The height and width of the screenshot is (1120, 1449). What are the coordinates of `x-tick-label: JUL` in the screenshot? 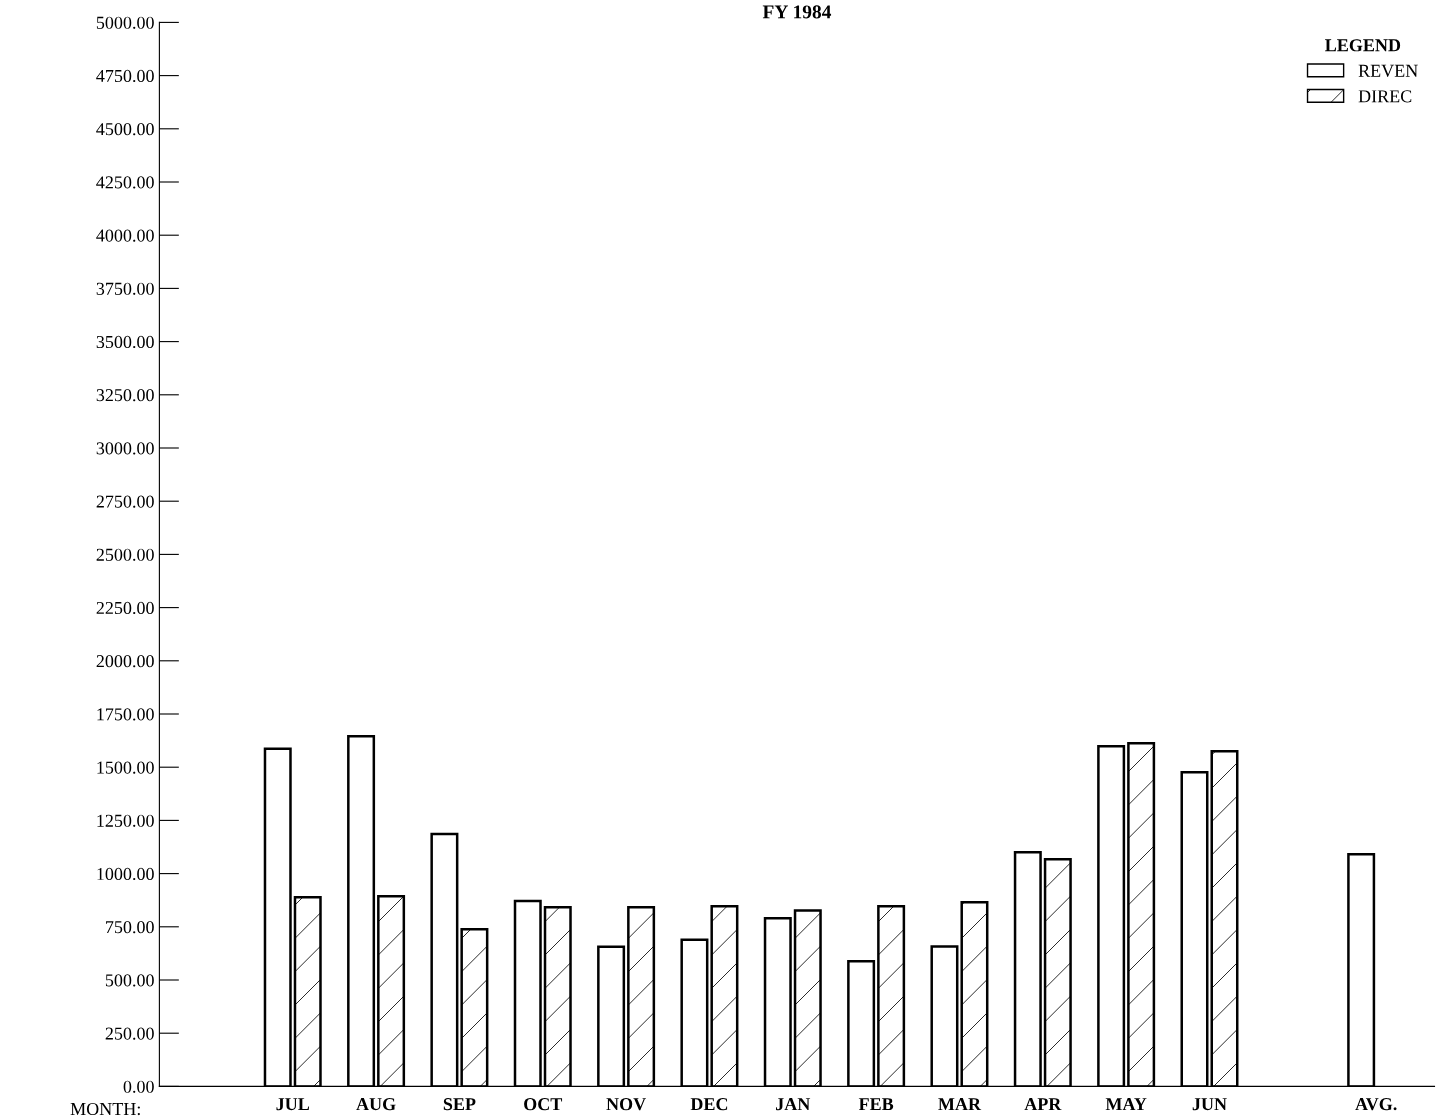 It's located at (293, 1104).